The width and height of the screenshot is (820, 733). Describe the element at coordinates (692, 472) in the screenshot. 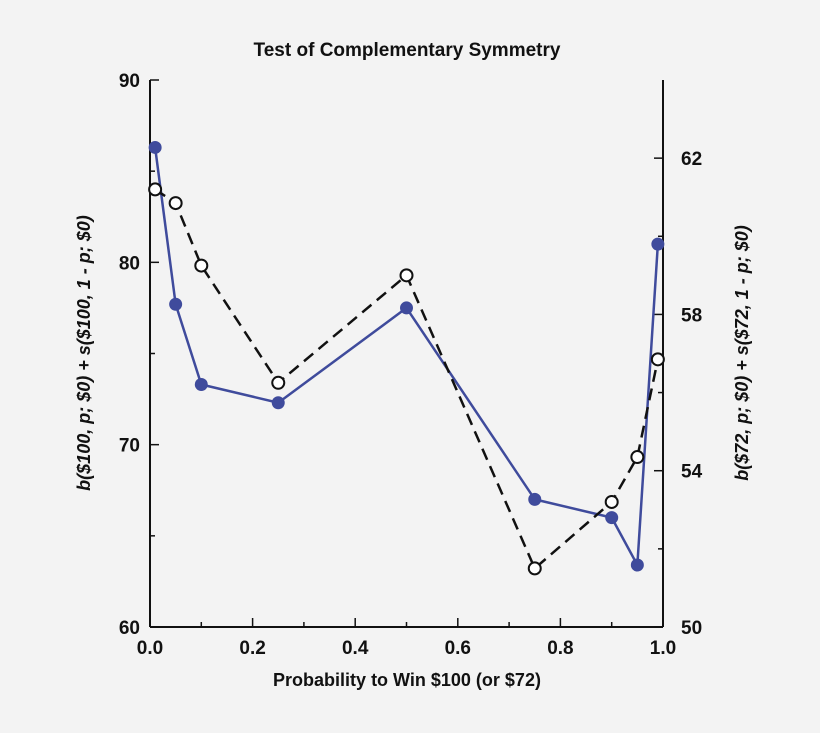

I see `y-right-tick-label: 54` at that location.